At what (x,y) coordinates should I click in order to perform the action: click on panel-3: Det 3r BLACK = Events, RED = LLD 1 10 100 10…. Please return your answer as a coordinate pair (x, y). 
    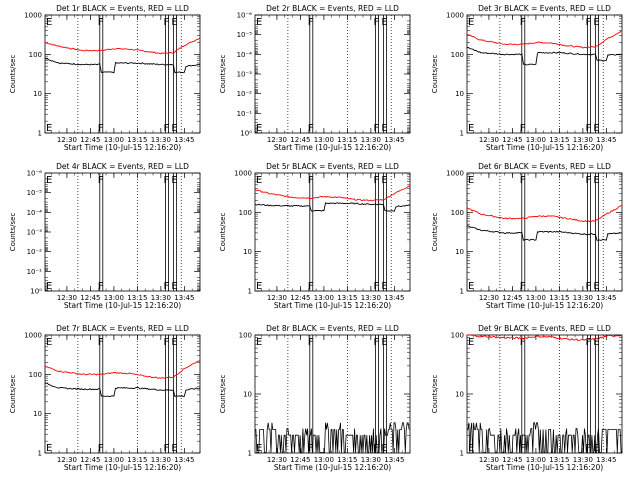
    Looking at the image, I should click on (527, 78).